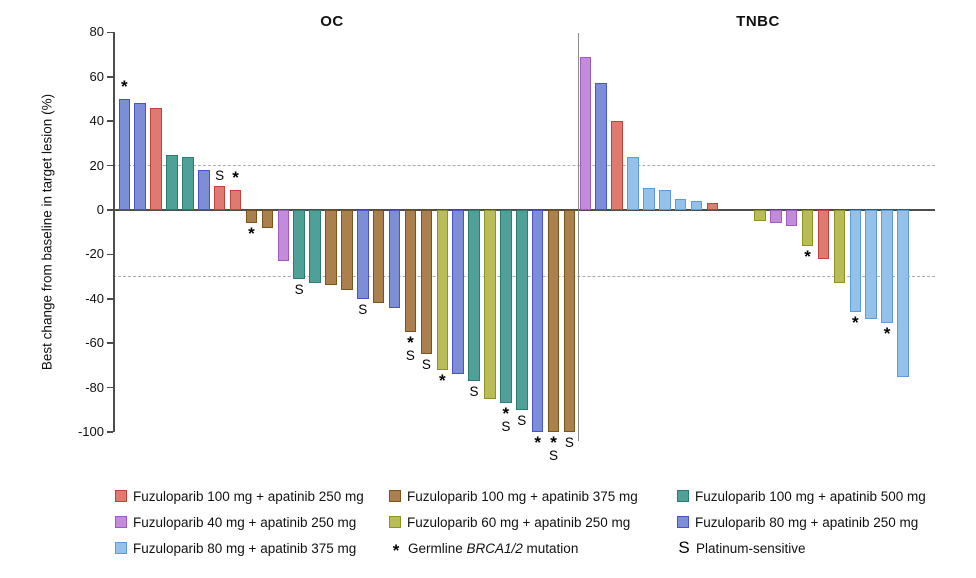 The height and width of the screenshot is (578, 976). I want to click on y-tick--80, so click(110, 387).